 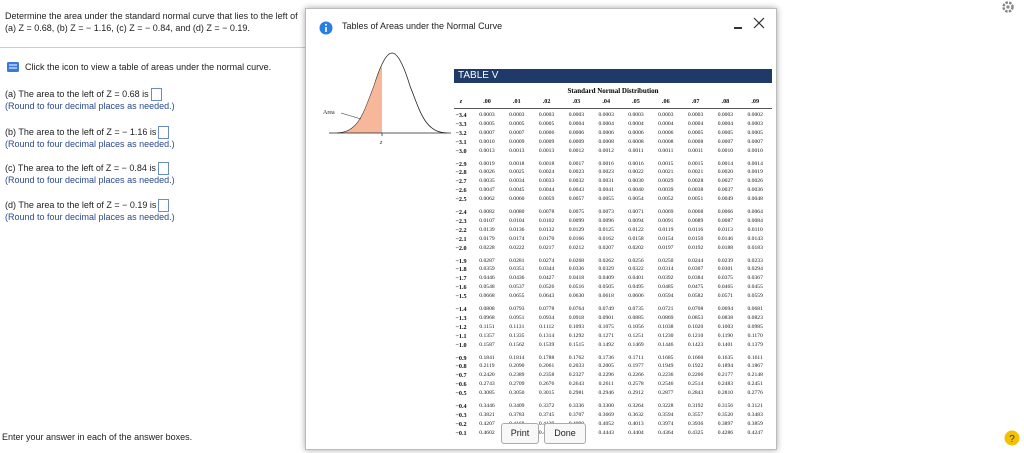 I want to click on row-z: −0.1, so click(x=461, y=433).